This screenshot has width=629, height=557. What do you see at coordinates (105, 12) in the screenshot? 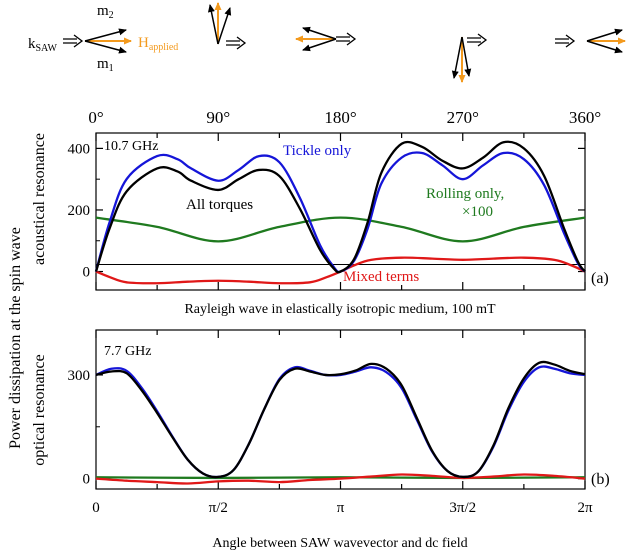
I see `m2-label: m2` at bounding box center [105, 12].